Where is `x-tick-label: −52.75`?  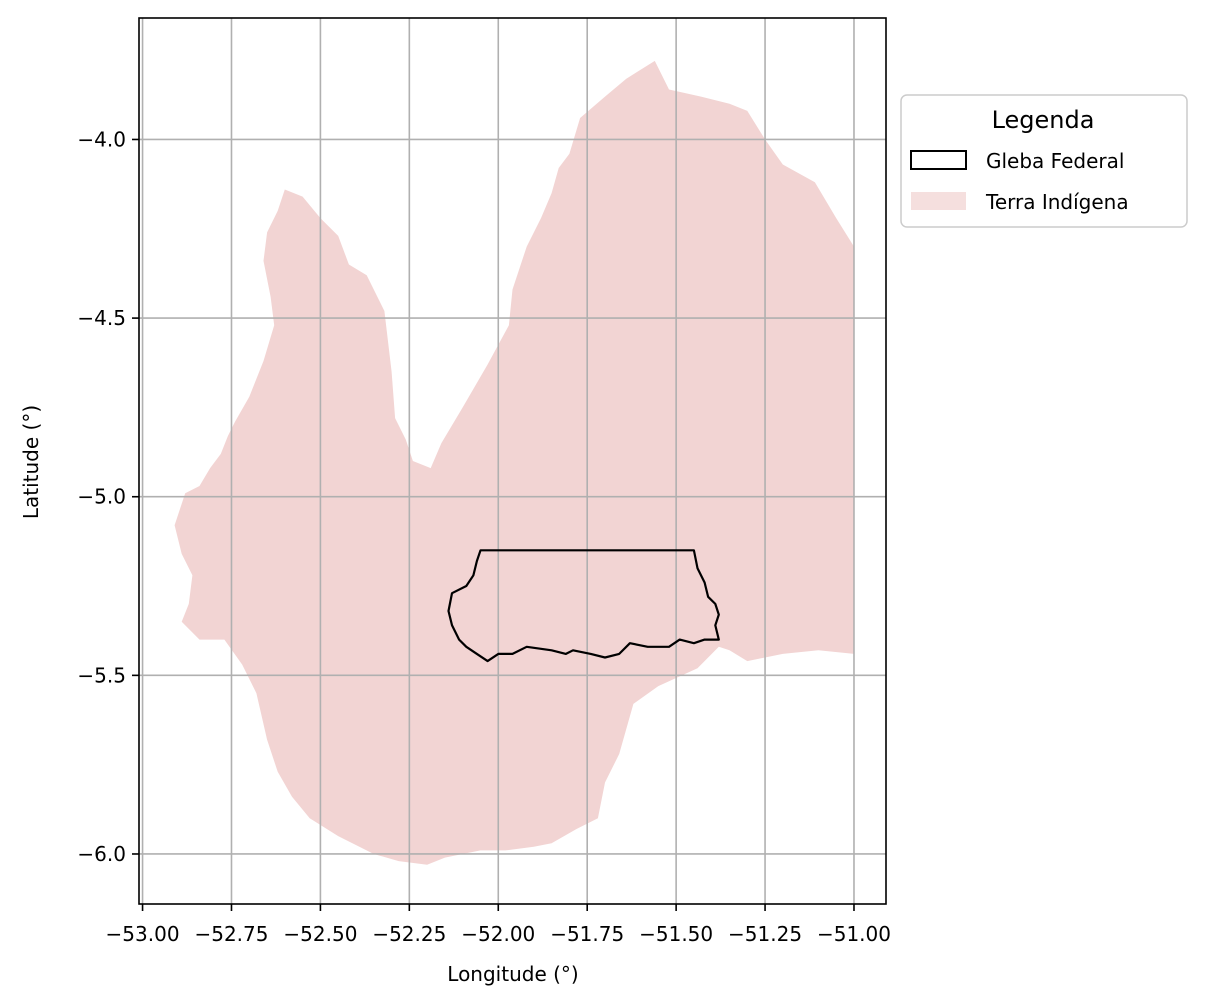
x-tick-label: −52.75 is located at coordinates (231, 934).